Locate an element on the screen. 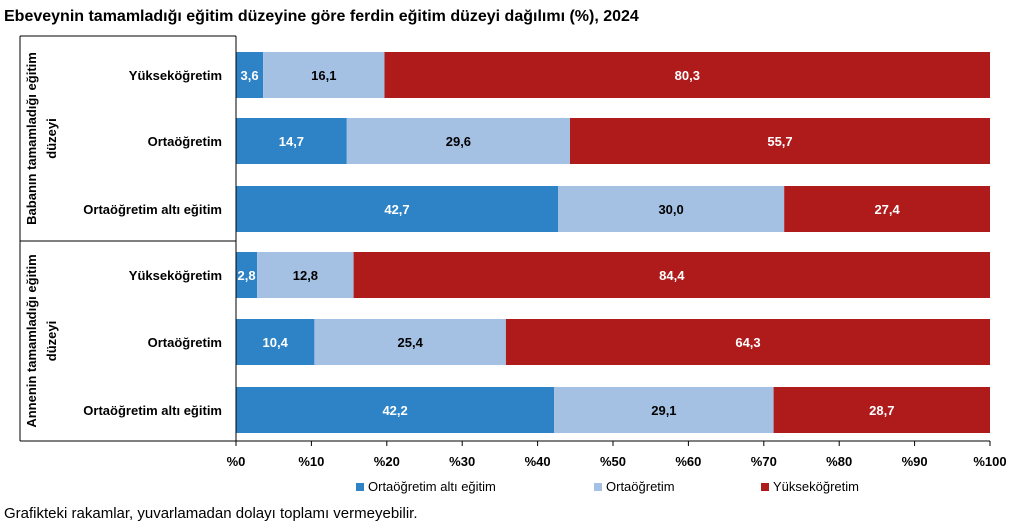  group-label: Annenin tamamladığı eğitim düzeyi is located at coordinates (41, 340).